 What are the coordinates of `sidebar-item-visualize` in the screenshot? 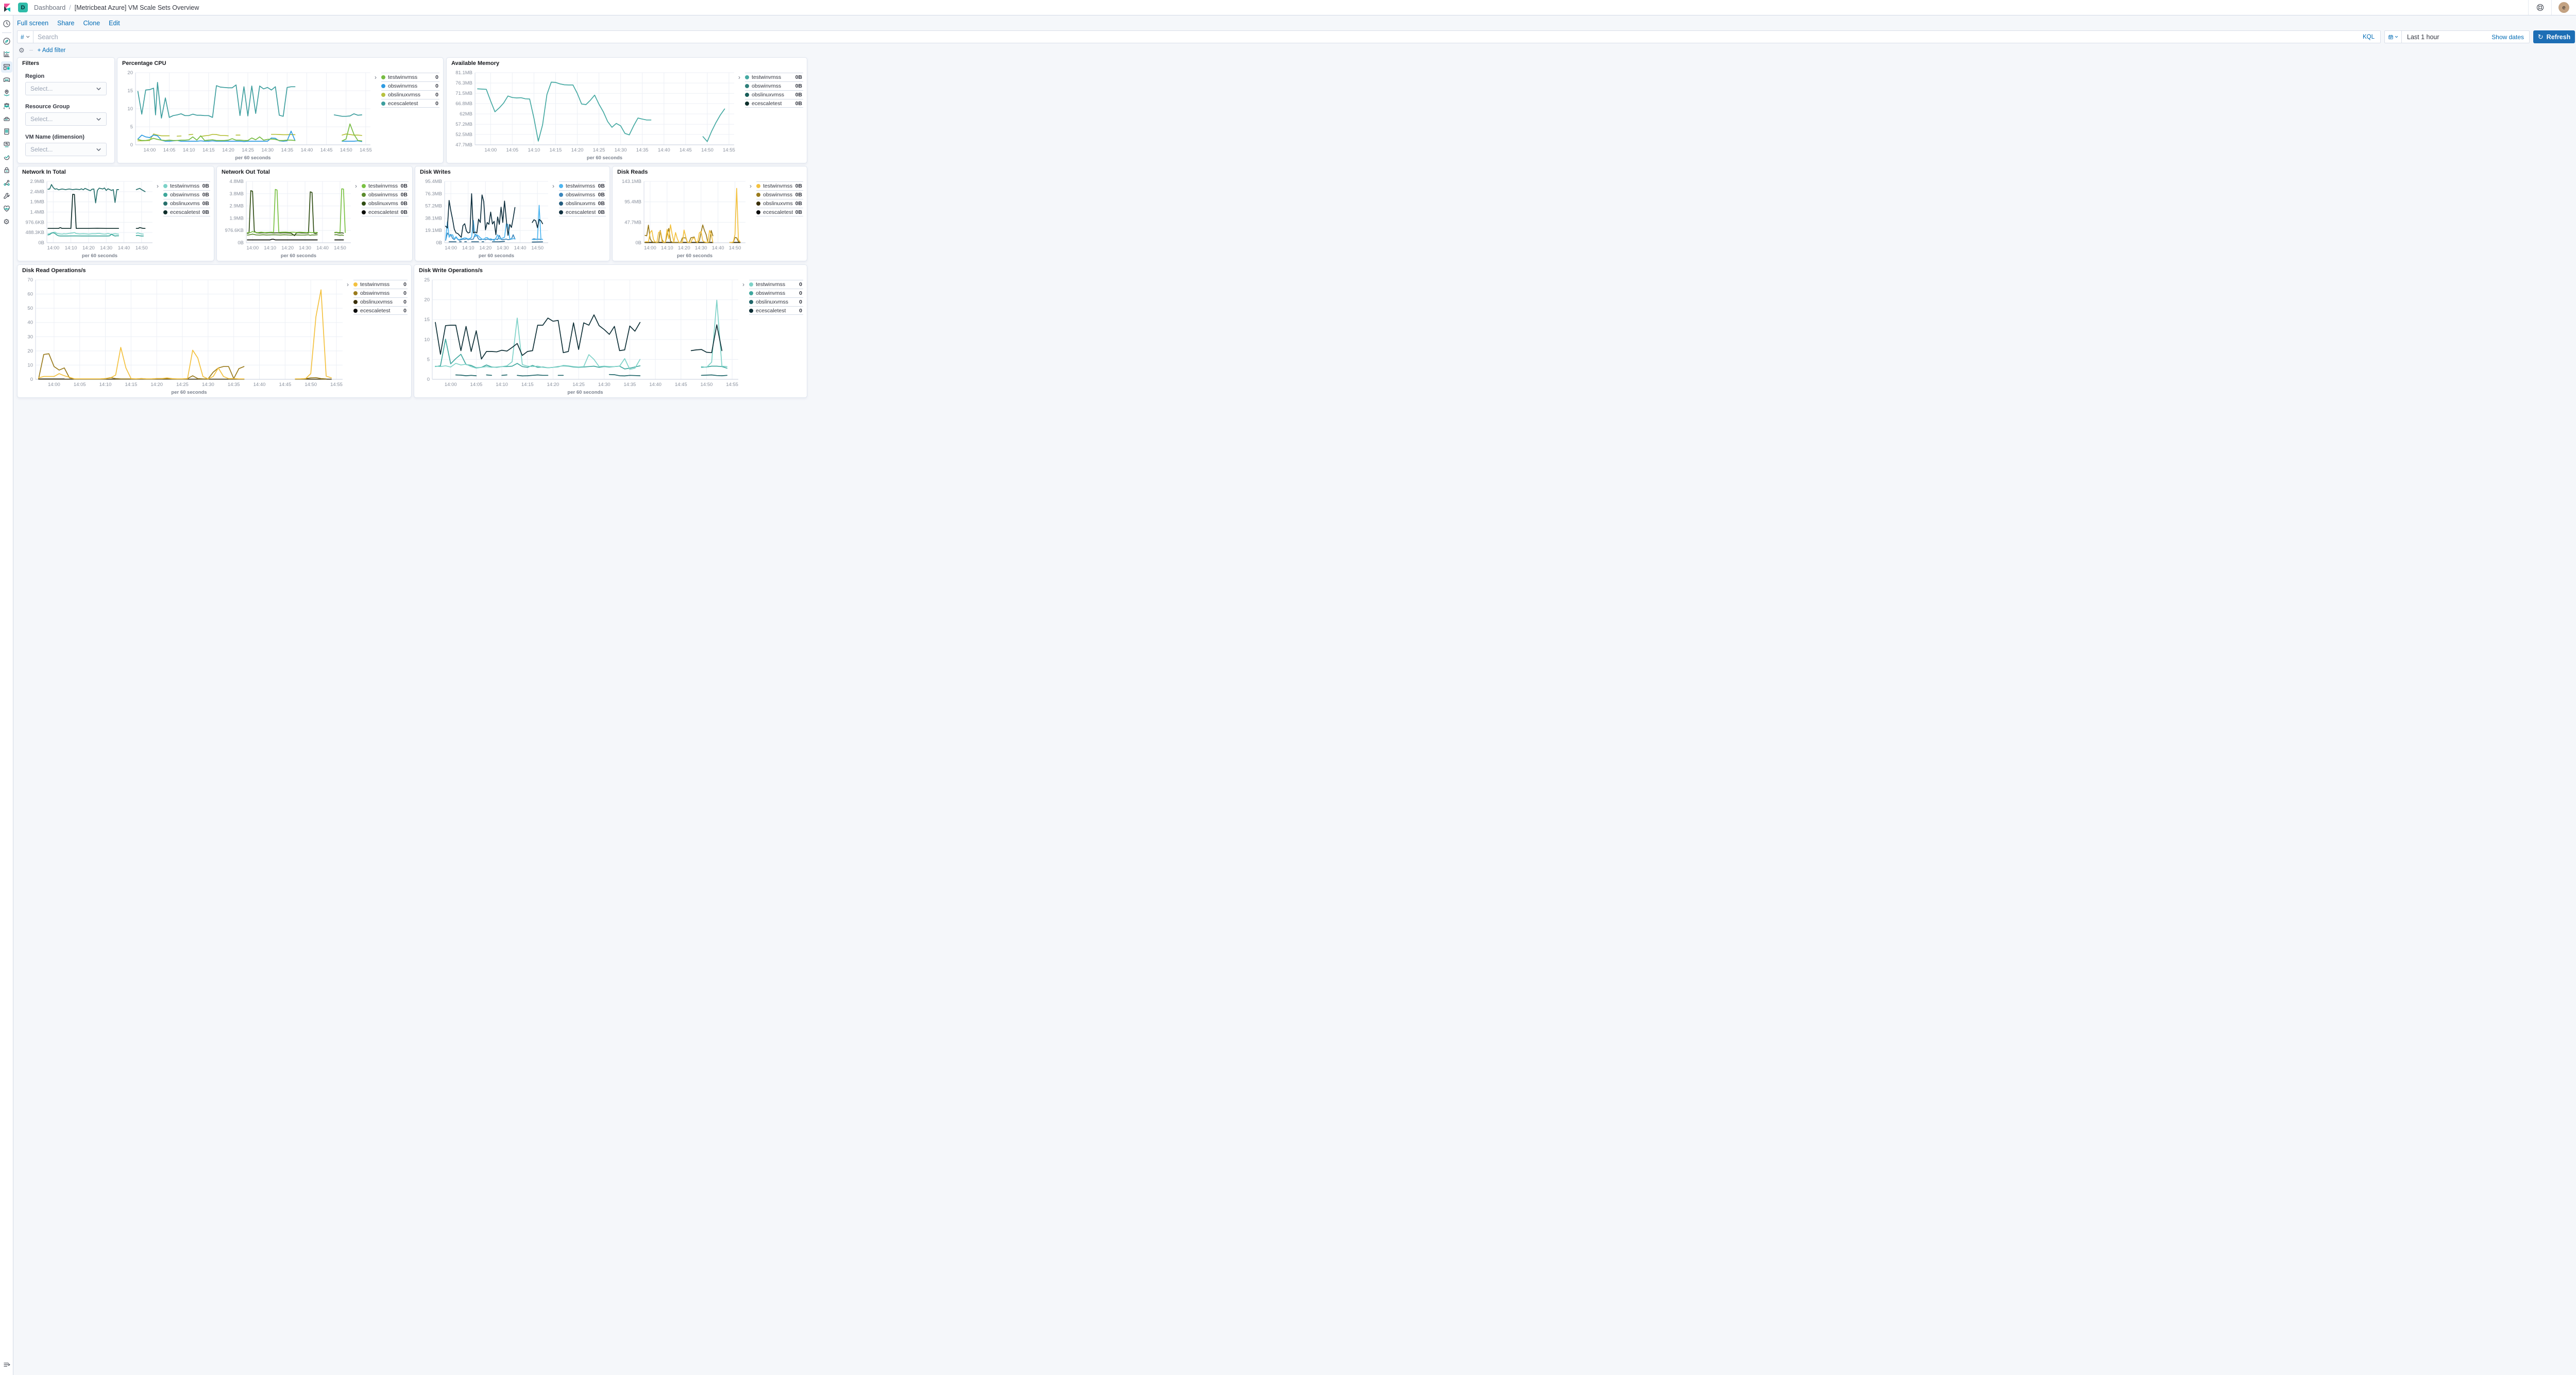 It's located at (6, 54).